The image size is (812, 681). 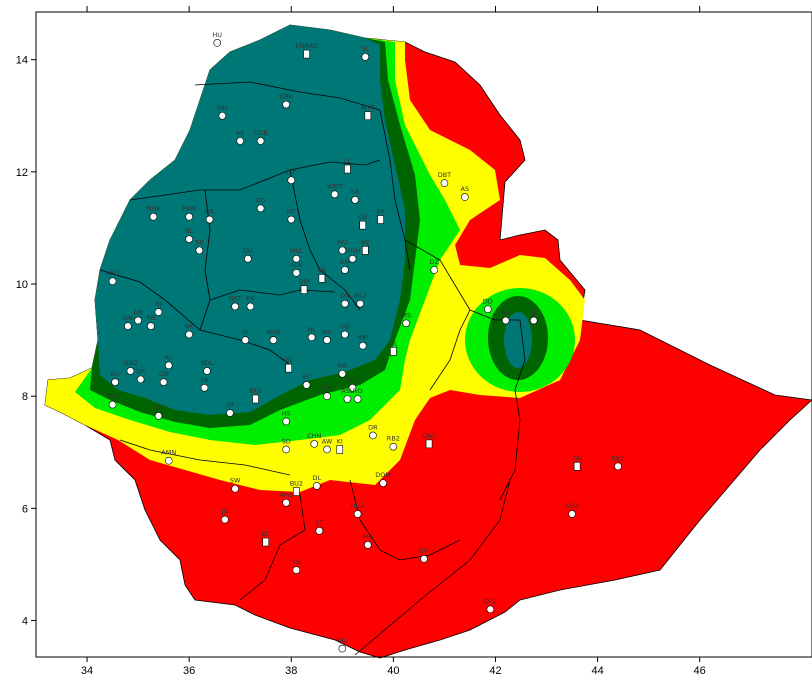 I want to click on station-label: KK, so click(x=250, y=298).